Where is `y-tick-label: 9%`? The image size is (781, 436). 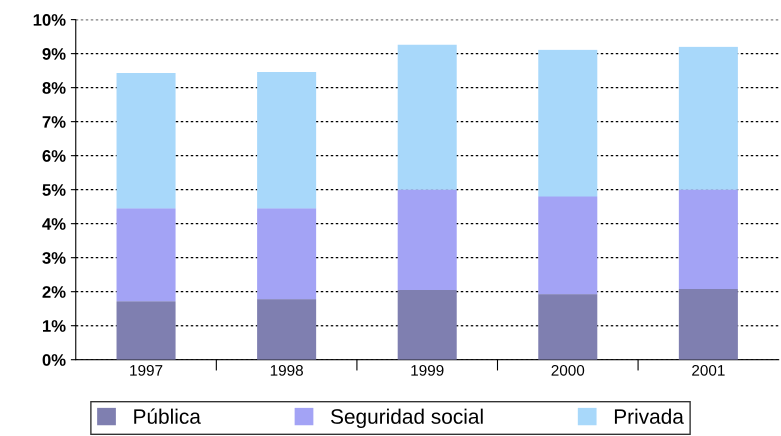
y-tick-label: 9% is located at coordinates (54, 54).